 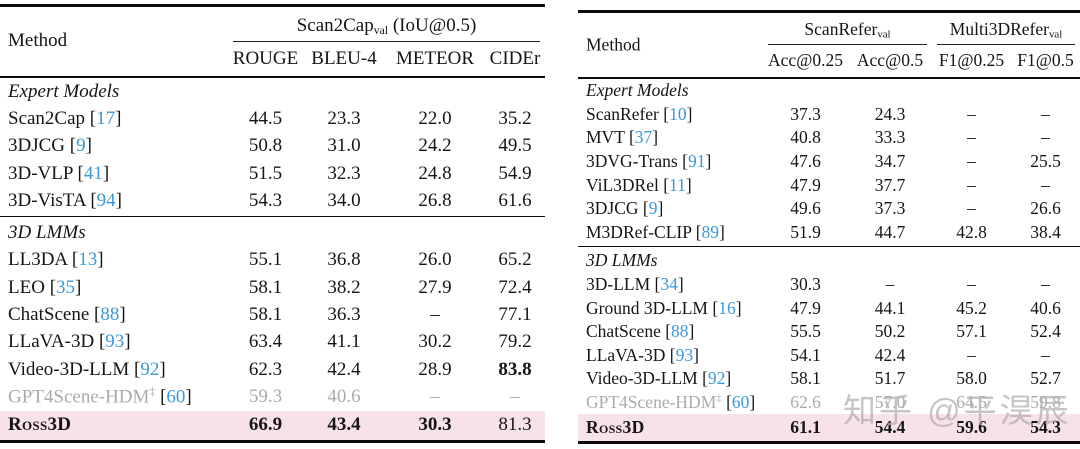 I want to click on citation-link: 13, so click(x=88, y=260).